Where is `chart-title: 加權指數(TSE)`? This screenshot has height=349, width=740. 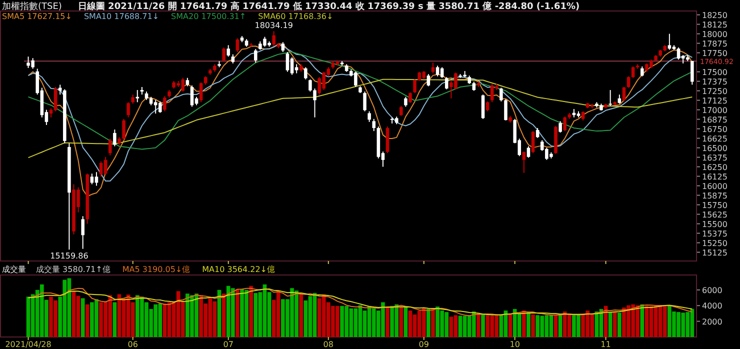
chart-title: 加權指數(TSE) is located at coordinates (32, 6).